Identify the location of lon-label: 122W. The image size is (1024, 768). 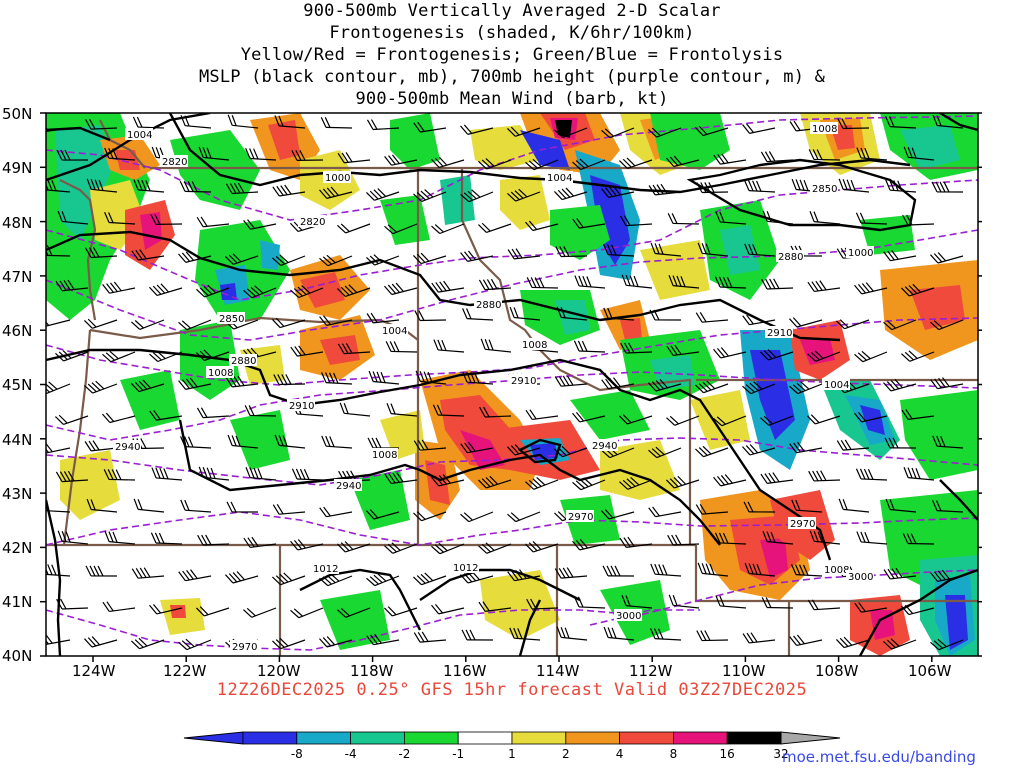
(185, 671).